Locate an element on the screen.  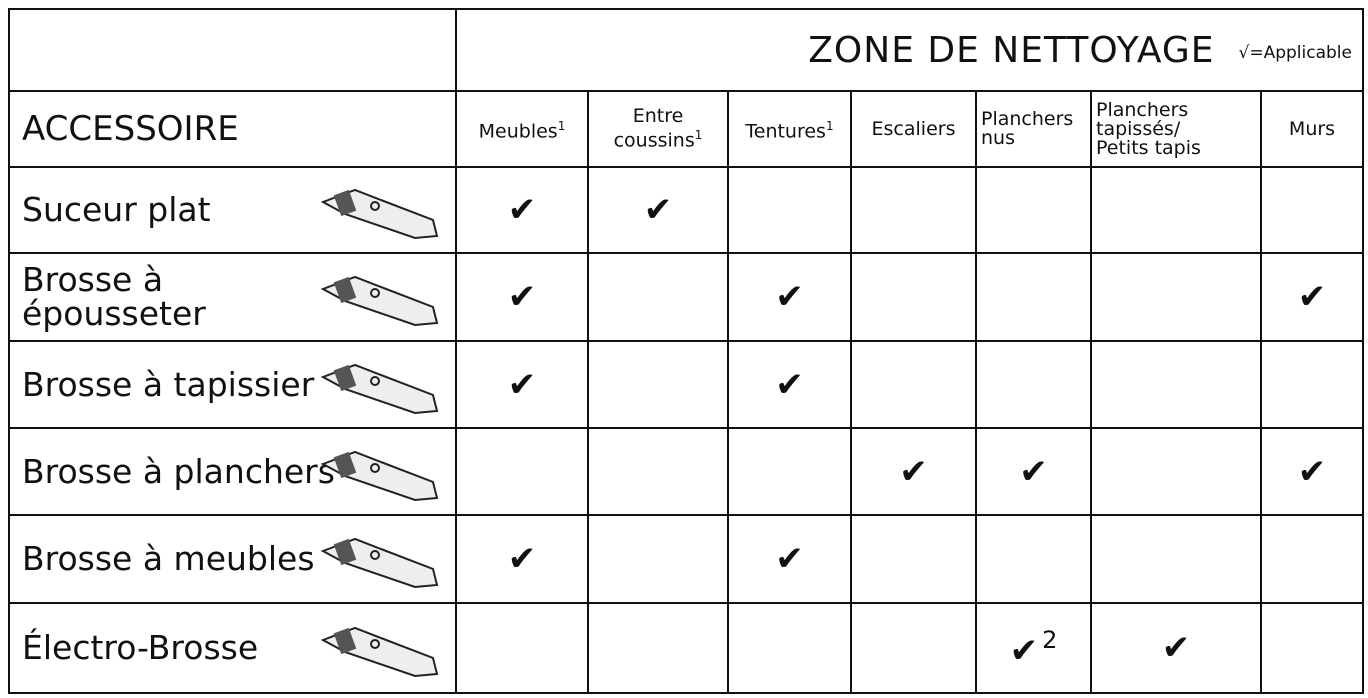
text-line: Meubles is located at coordinates (518, 131).